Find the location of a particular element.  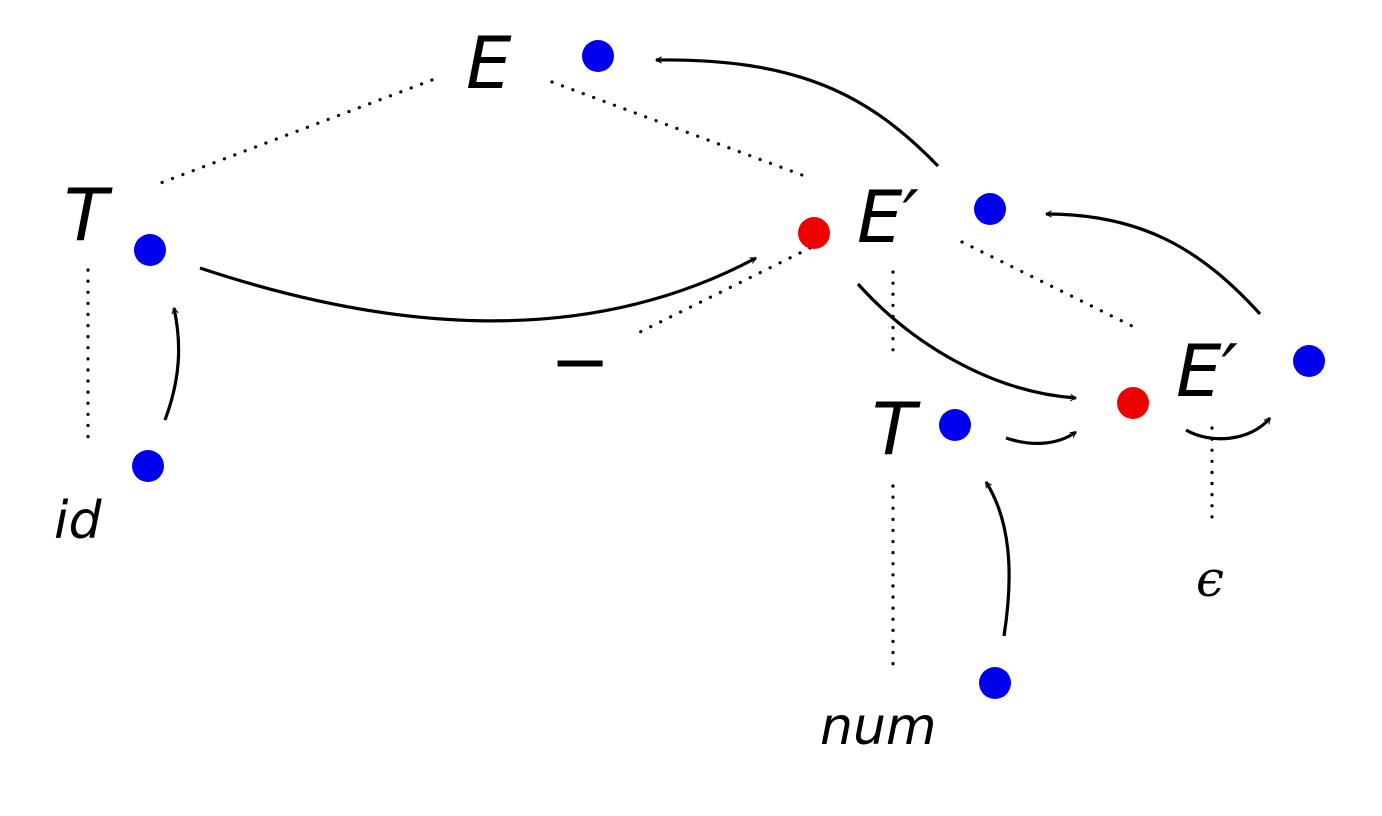

arrow-T-to-Eprime-inh is located at coordinates (478, 289).